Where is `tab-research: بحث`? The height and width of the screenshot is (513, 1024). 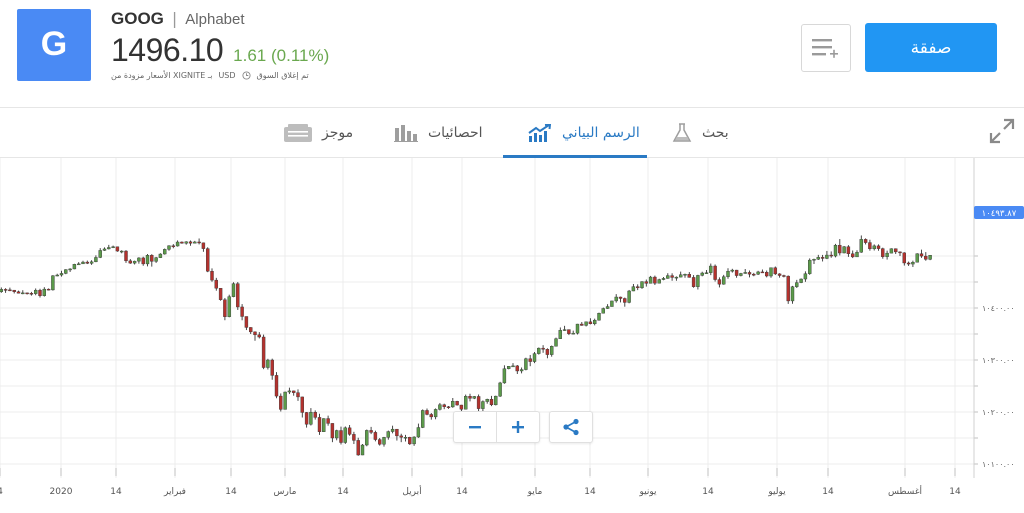
tab-research: بحث is located at coordinates (700, 133).